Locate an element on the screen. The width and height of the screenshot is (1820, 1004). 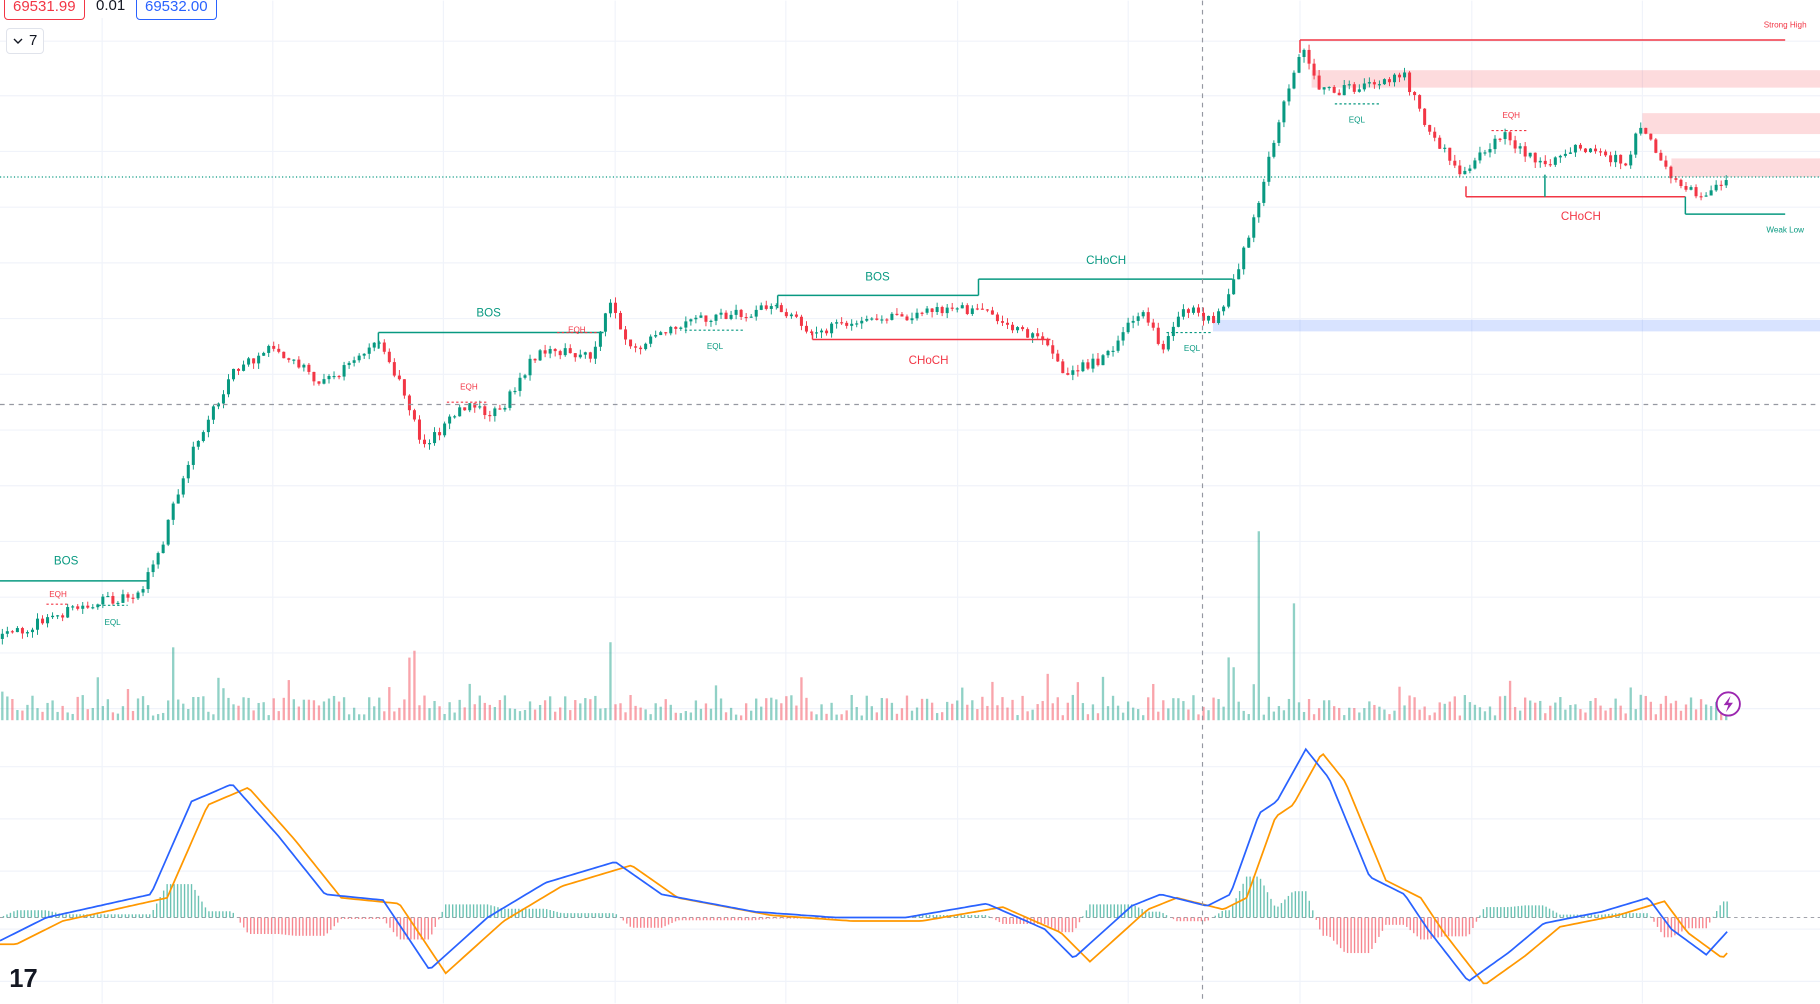
annotation-label: EQH is located at coordinates (577, 330).